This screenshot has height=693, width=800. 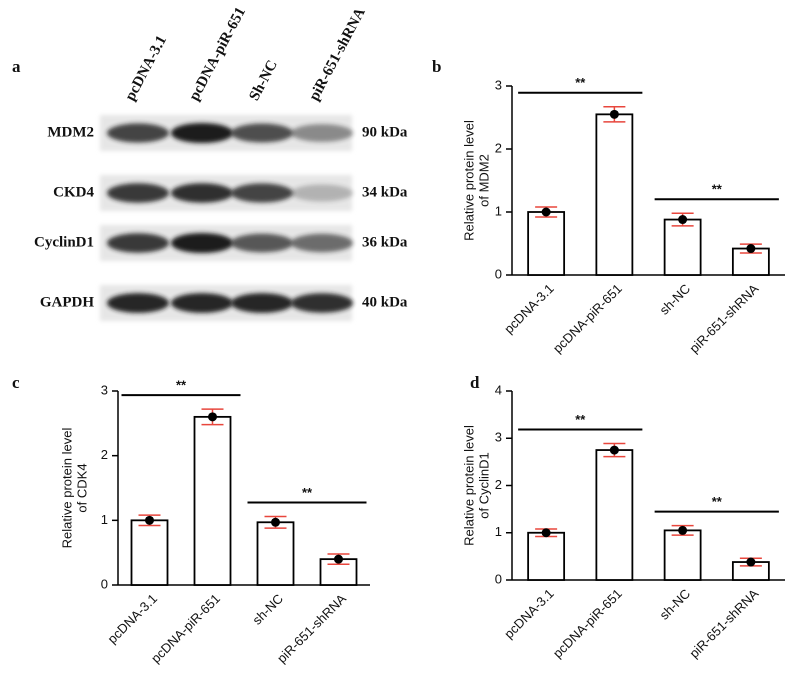 I want to click on panel-label: d, so click(x=475, y=382).